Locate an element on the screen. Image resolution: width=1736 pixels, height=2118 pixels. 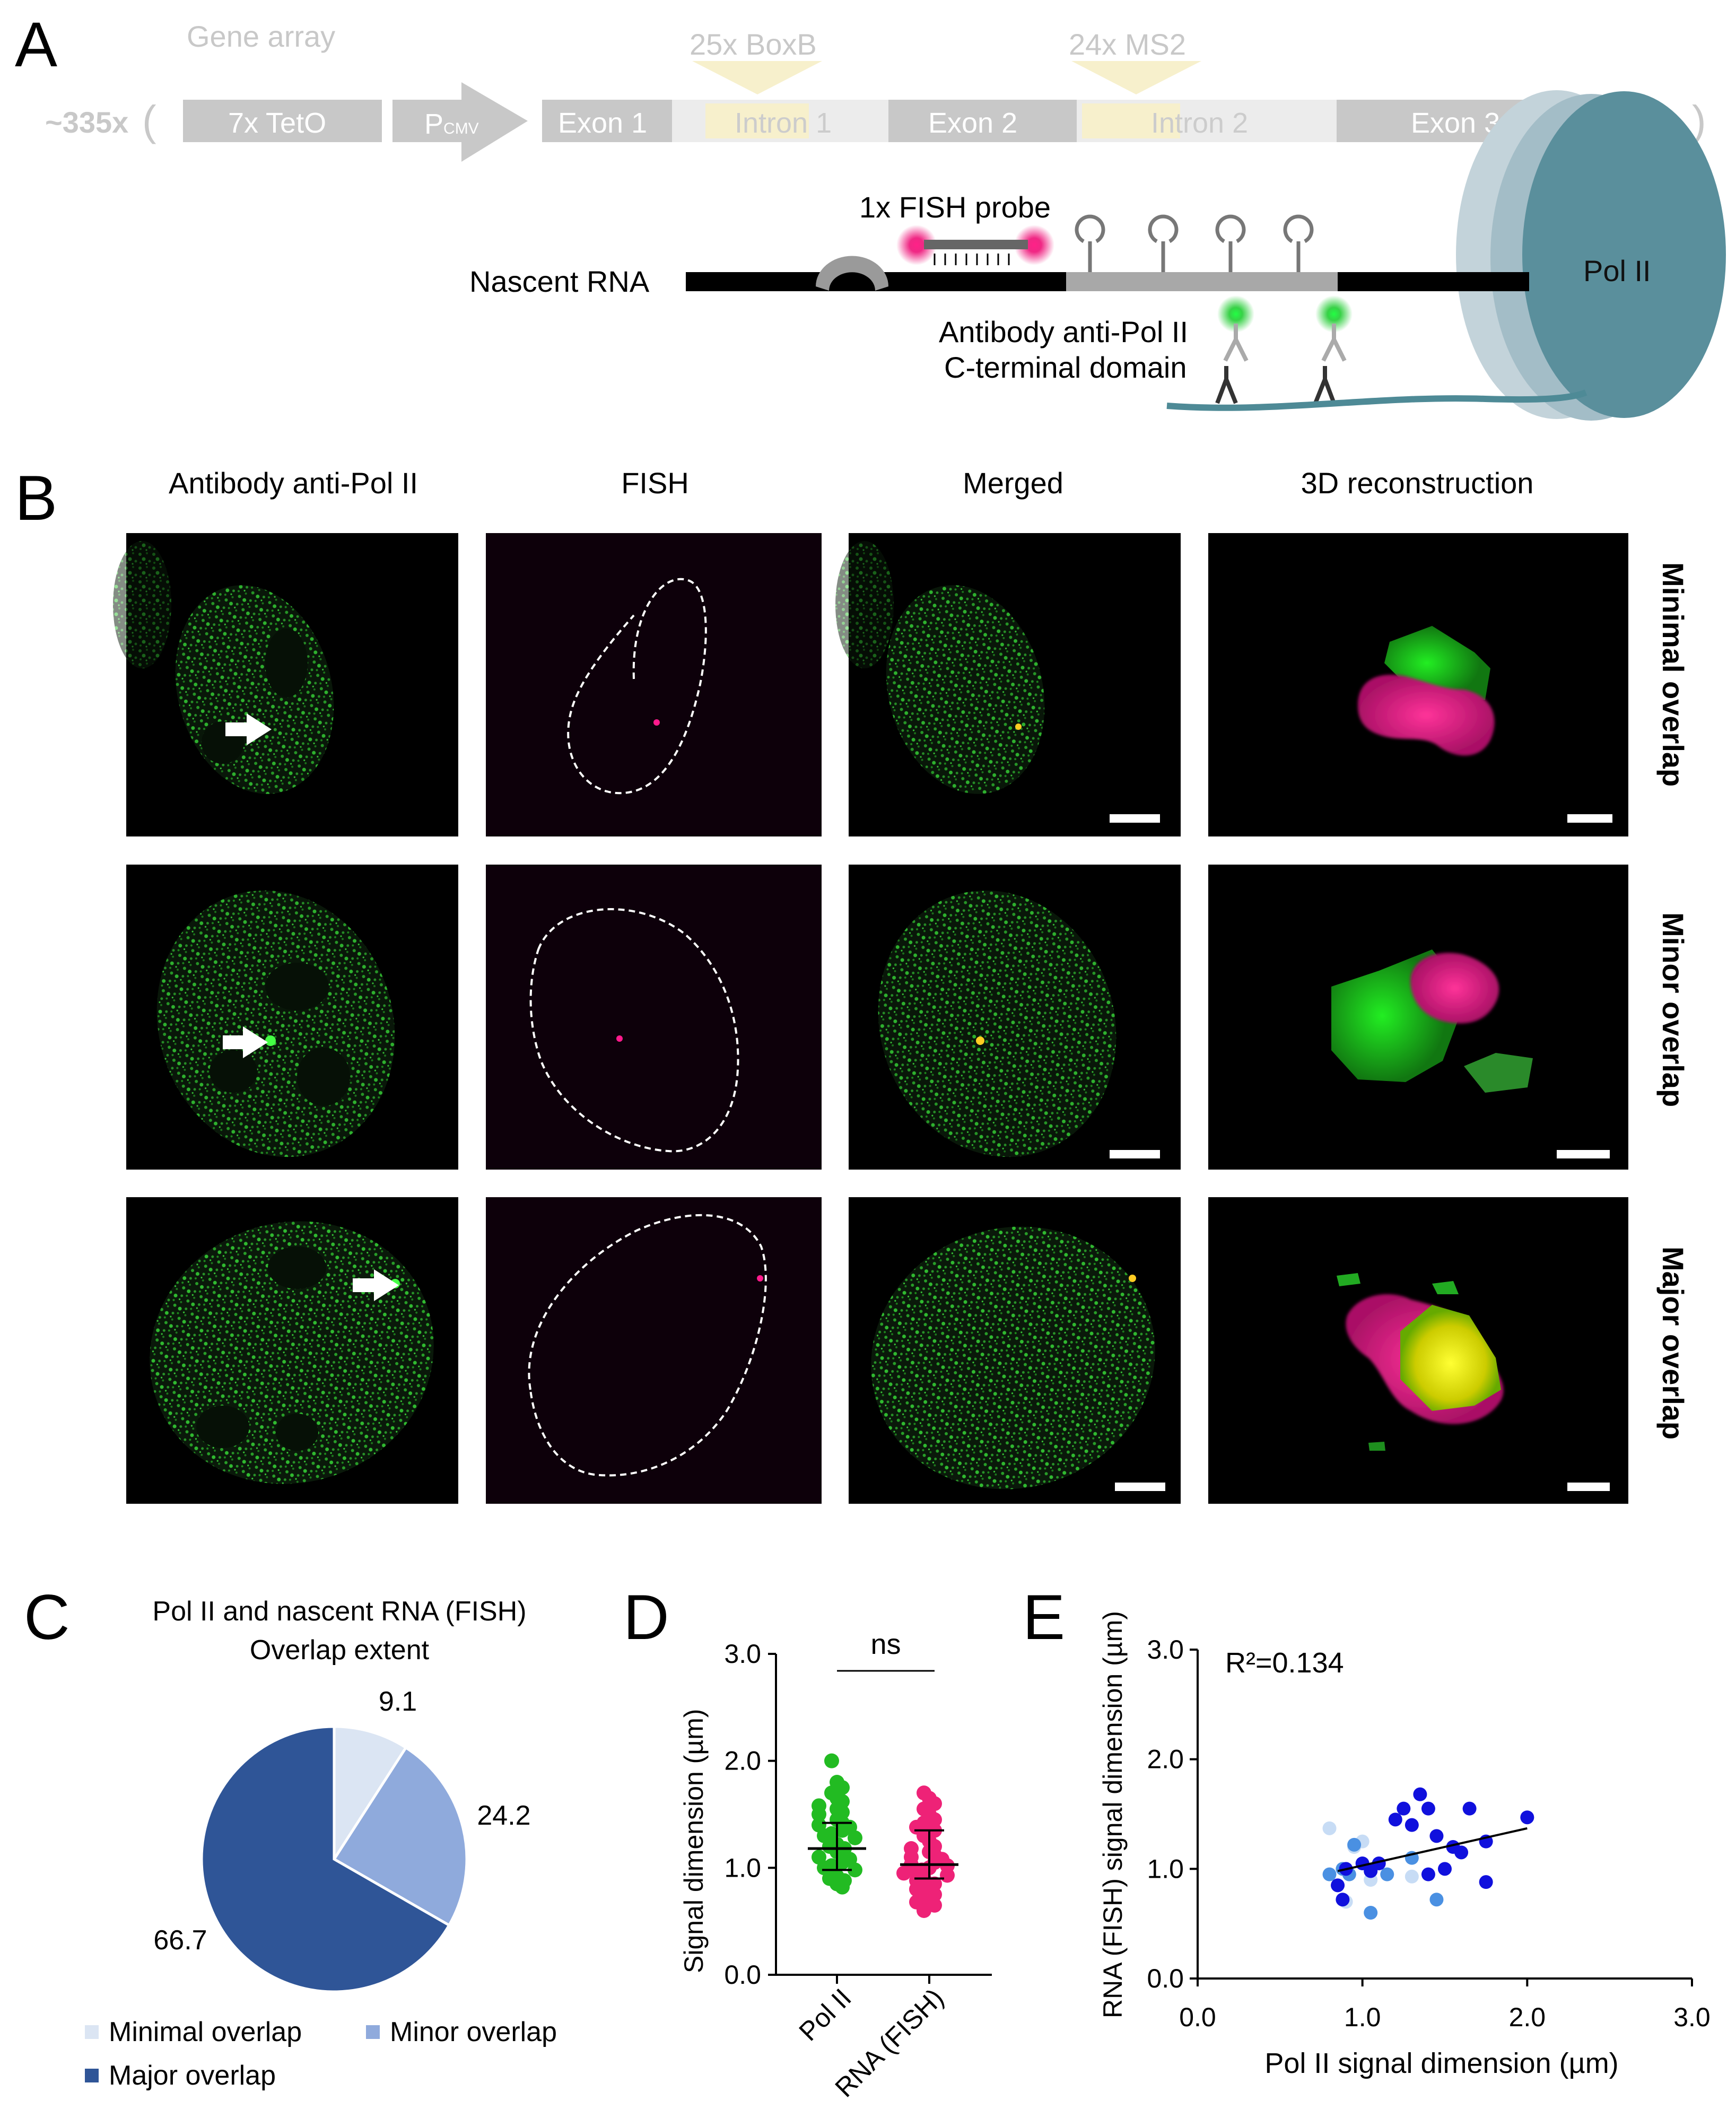
e-ytick-label: 3.0 is located at coordinates (1165, 1649).